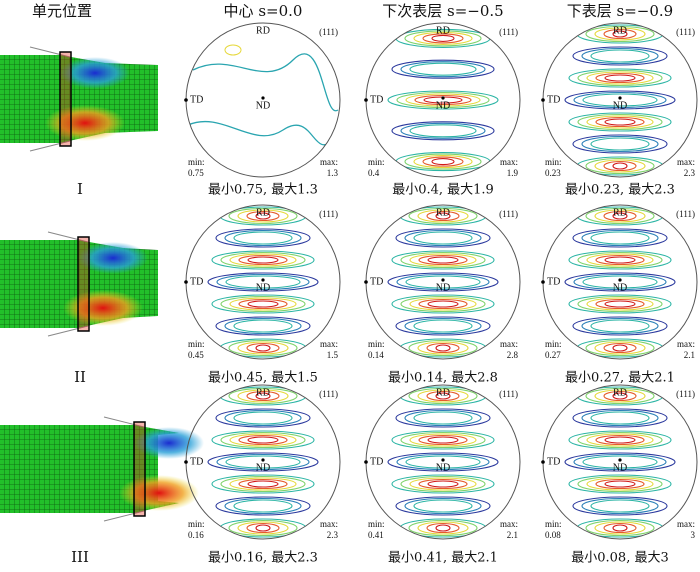 The width and height of the screenshot is (700, 572). Describe the element at coordinates (690, 173) in the screenshot. I see `max-value: 2.3` at that location.